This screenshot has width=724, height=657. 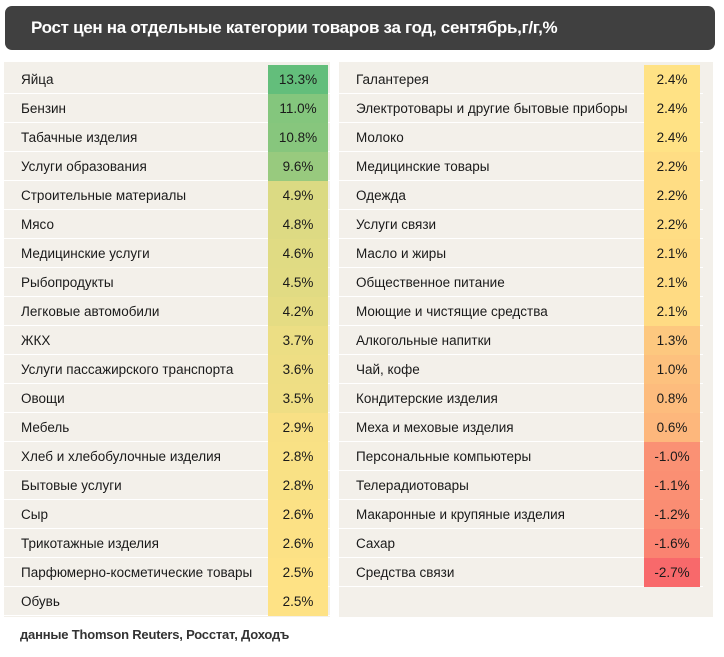 What do you see at coordinates (452, 311) in the screenshot?
I see `category-label: Моющие и чистящие средства` at bounding box center [452, 311].